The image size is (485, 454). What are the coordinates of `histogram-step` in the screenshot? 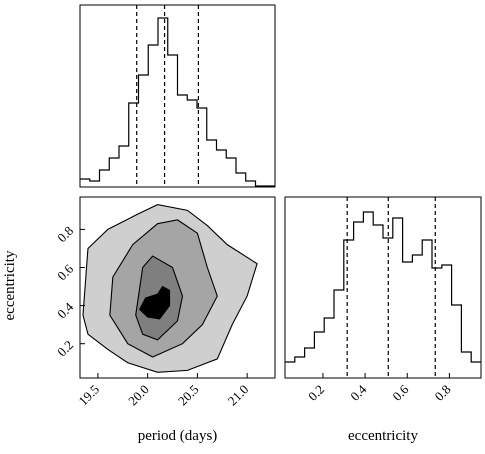 It's located at (383, 287).